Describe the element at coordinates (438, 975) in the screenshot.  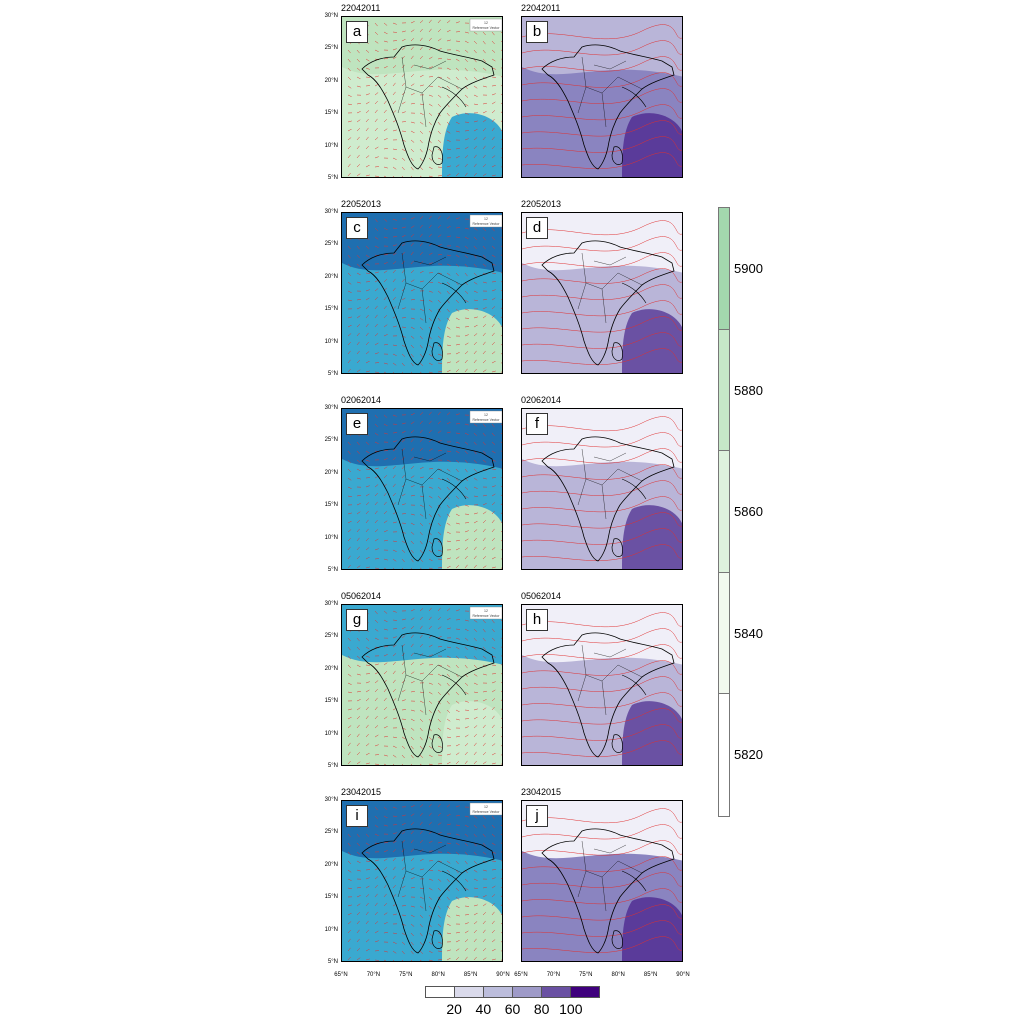
I see `lon-tick-label: 80°N` at that location.